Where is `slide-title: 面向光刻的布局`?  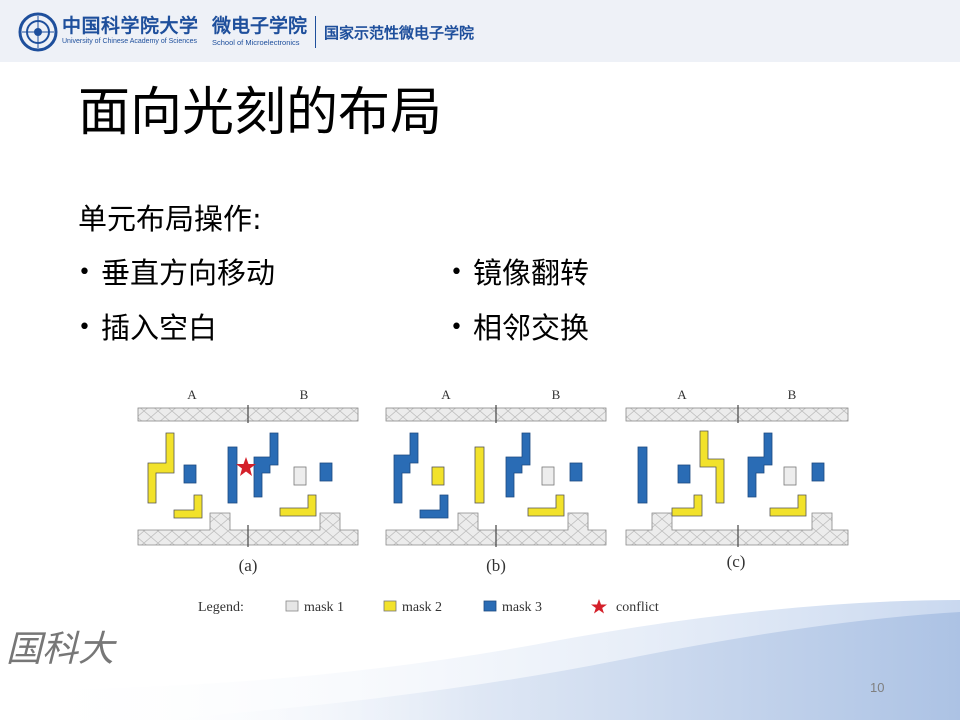
slide-title: 面向光刻的布局 is located at coordinates (260, 113).